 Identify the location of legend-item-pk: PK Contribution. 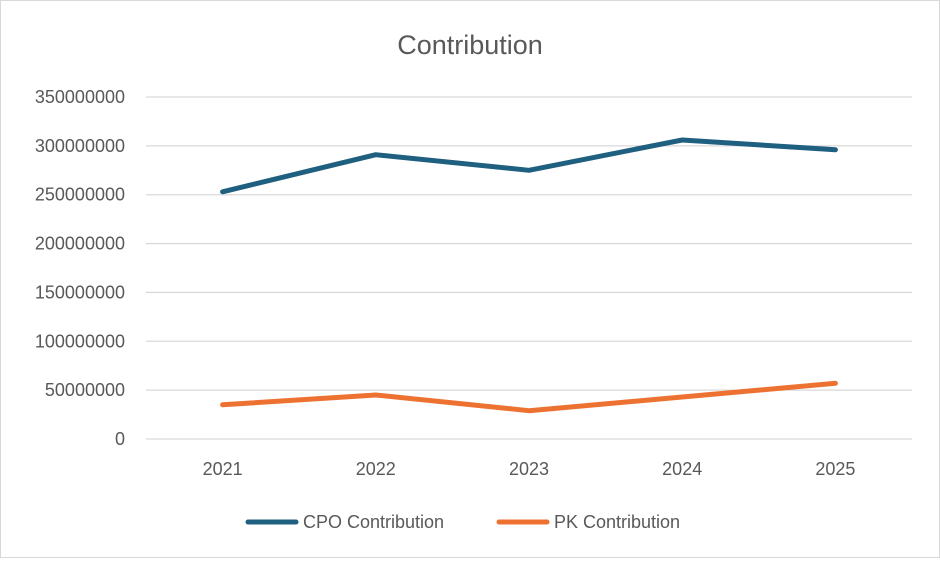
(588, 522).